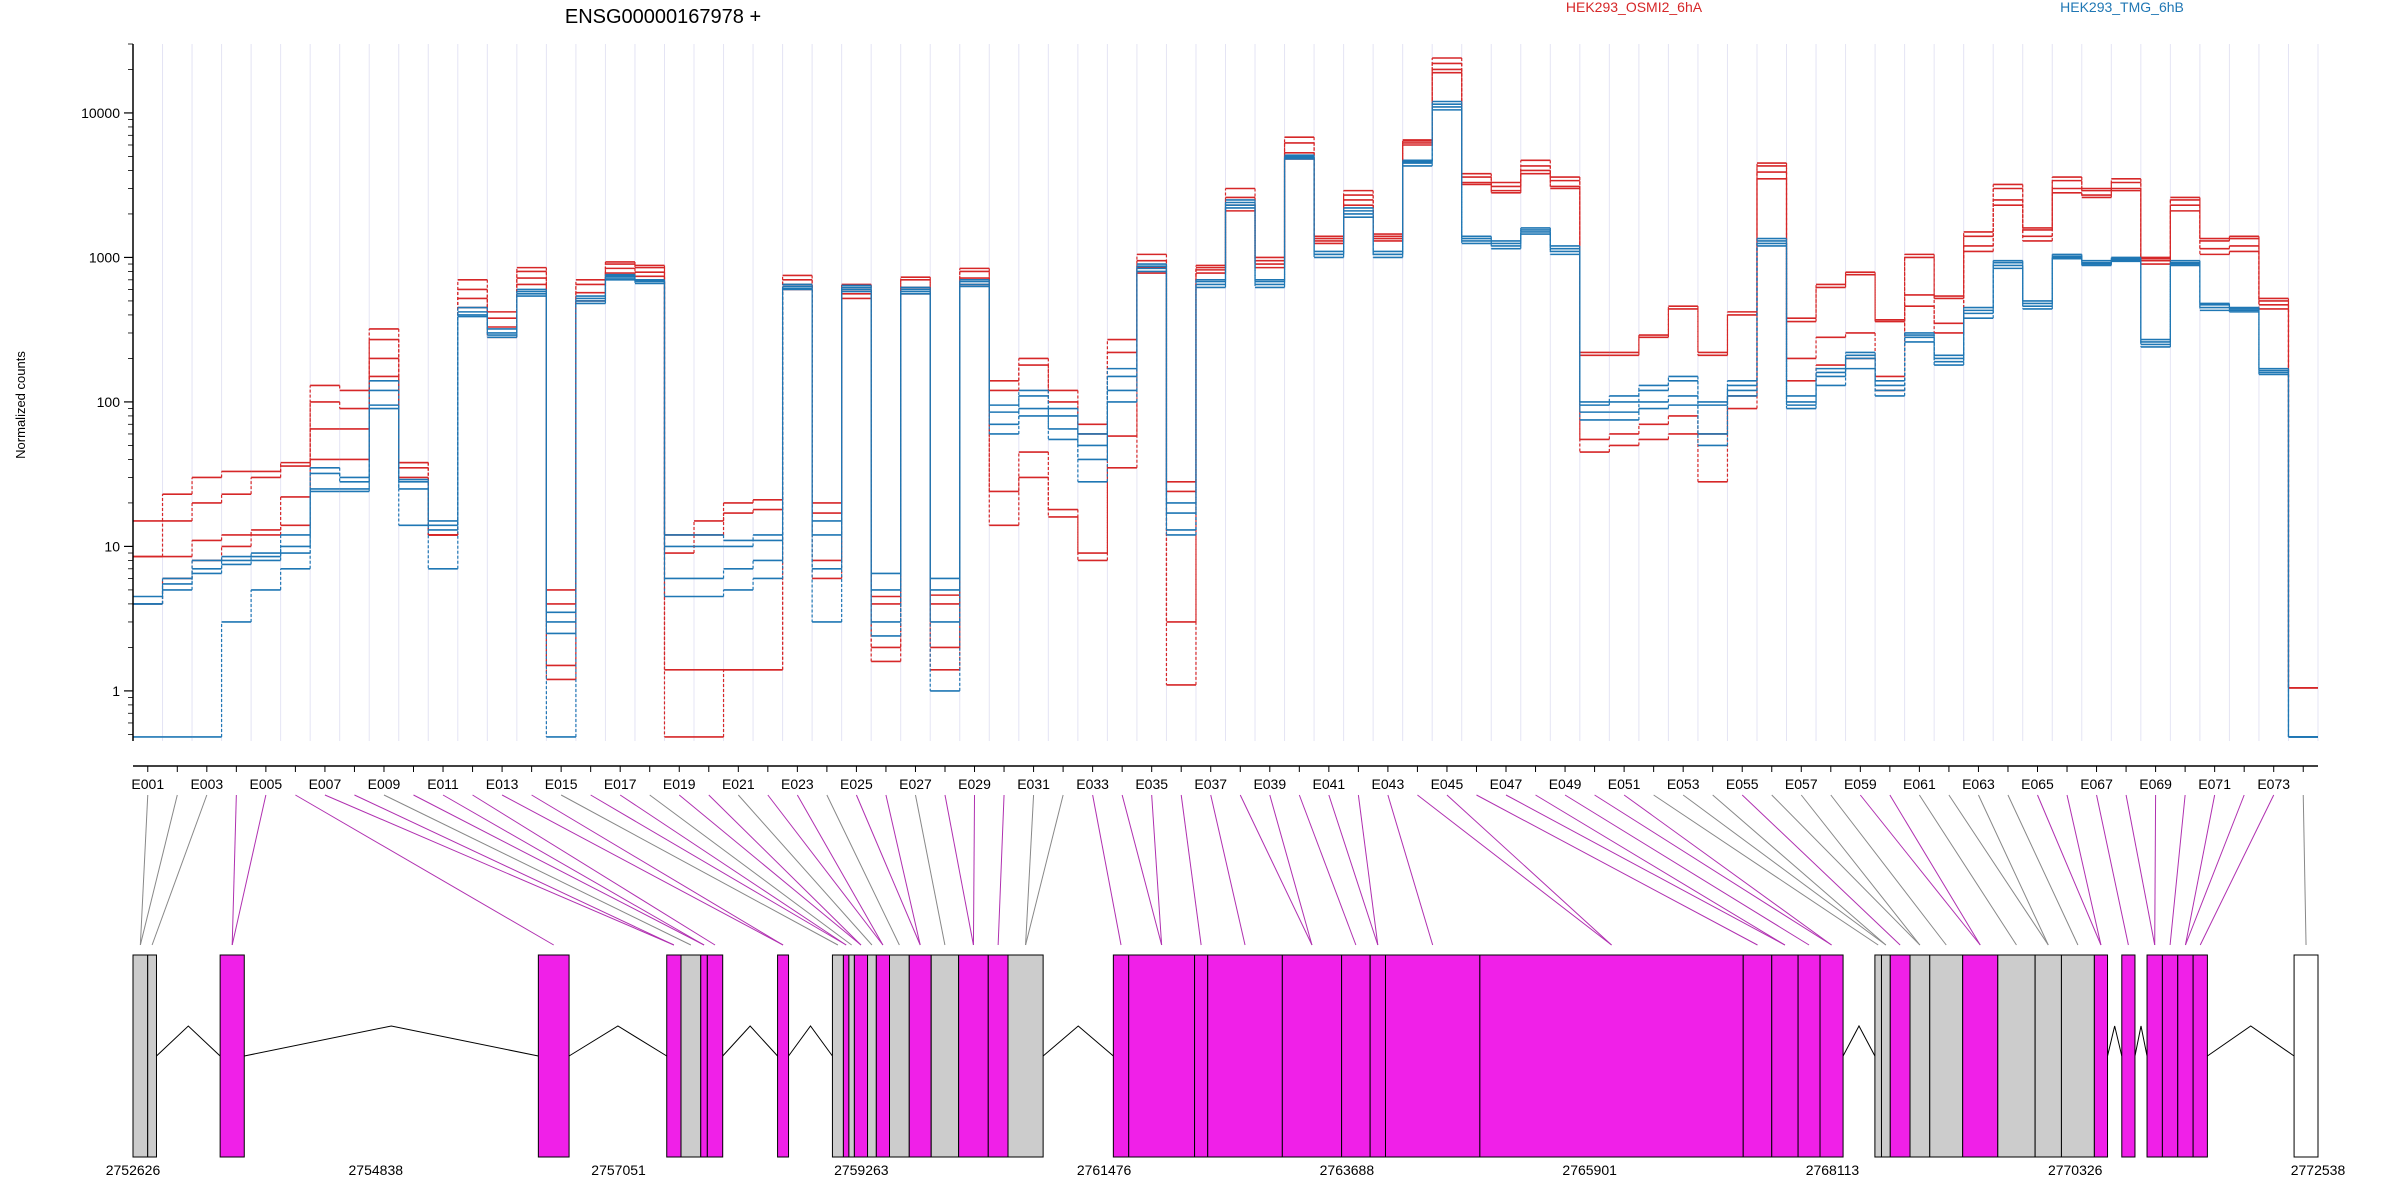 This screenshot has height=1200, width=2400. I want to click on exon-tick-label: E015, so click(561, 784).